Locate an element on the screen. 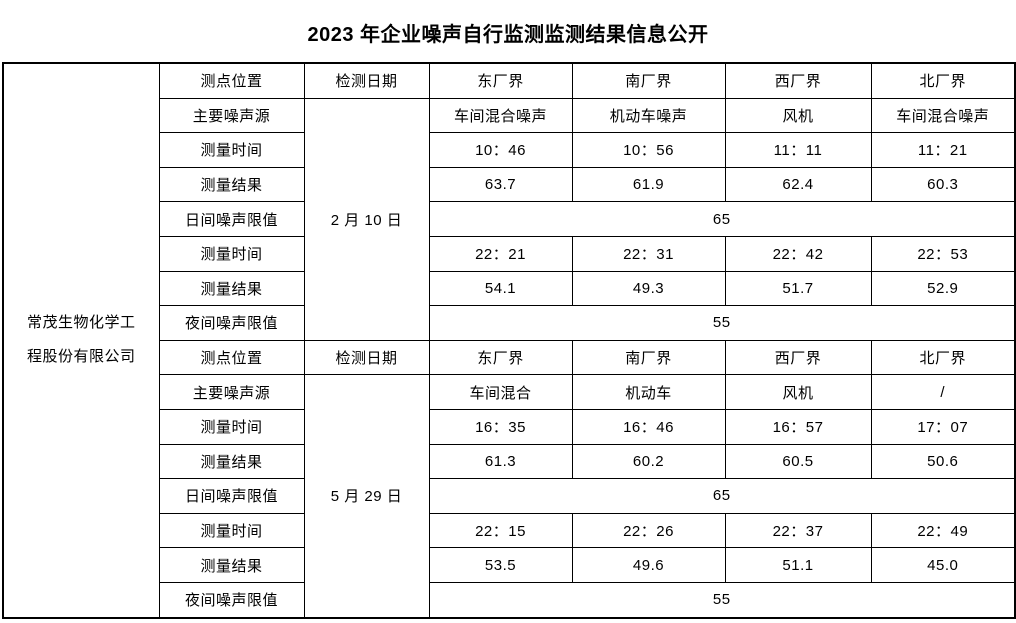 This screenshot has width=1016, height=623. header-east-boundary-s1: 东厂界 is located at coordinates (500, 80).